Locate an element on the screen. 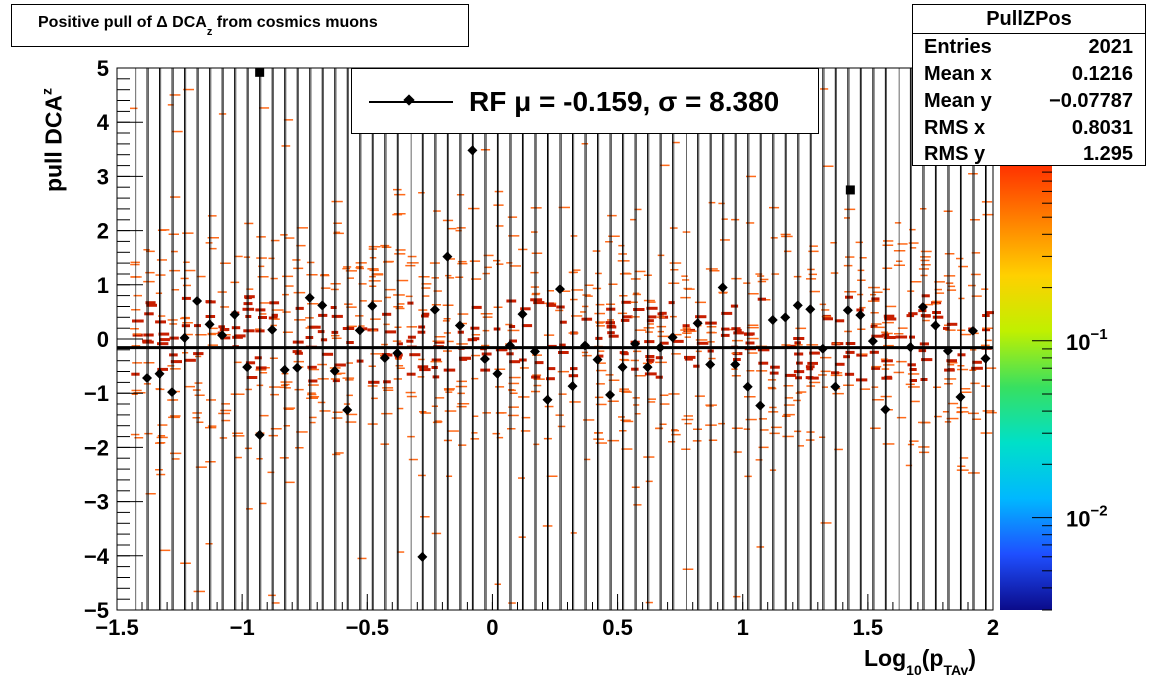 The width and height of the screenshot is (1170, 678). y-tick-label: −3 is located at coordinates (96, 502).